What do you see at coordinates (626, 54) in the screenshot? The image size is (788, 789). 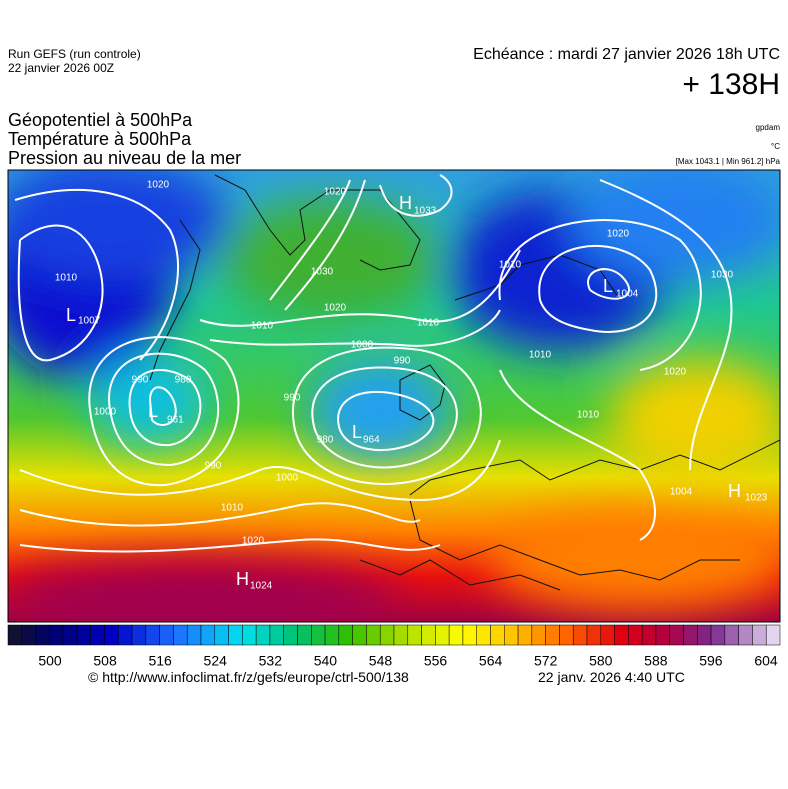 I see `valid-time: Echéance : mardi 27 janvier 2026 18h UTC` at bounding box center [626, 54].